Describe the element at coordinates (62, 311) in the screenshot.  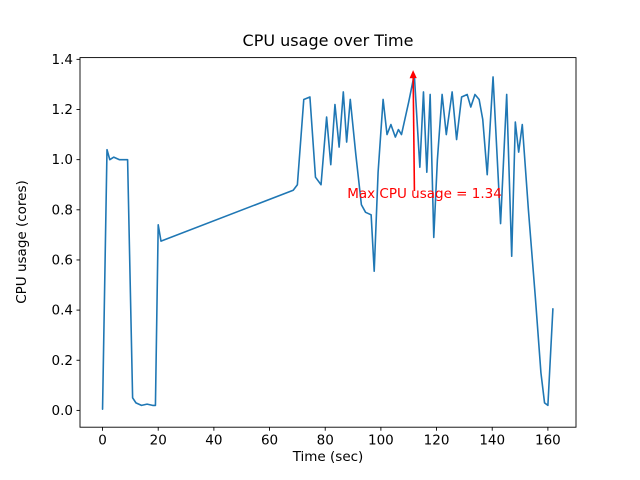
I see `y-tick-label: 0.4` at that location.